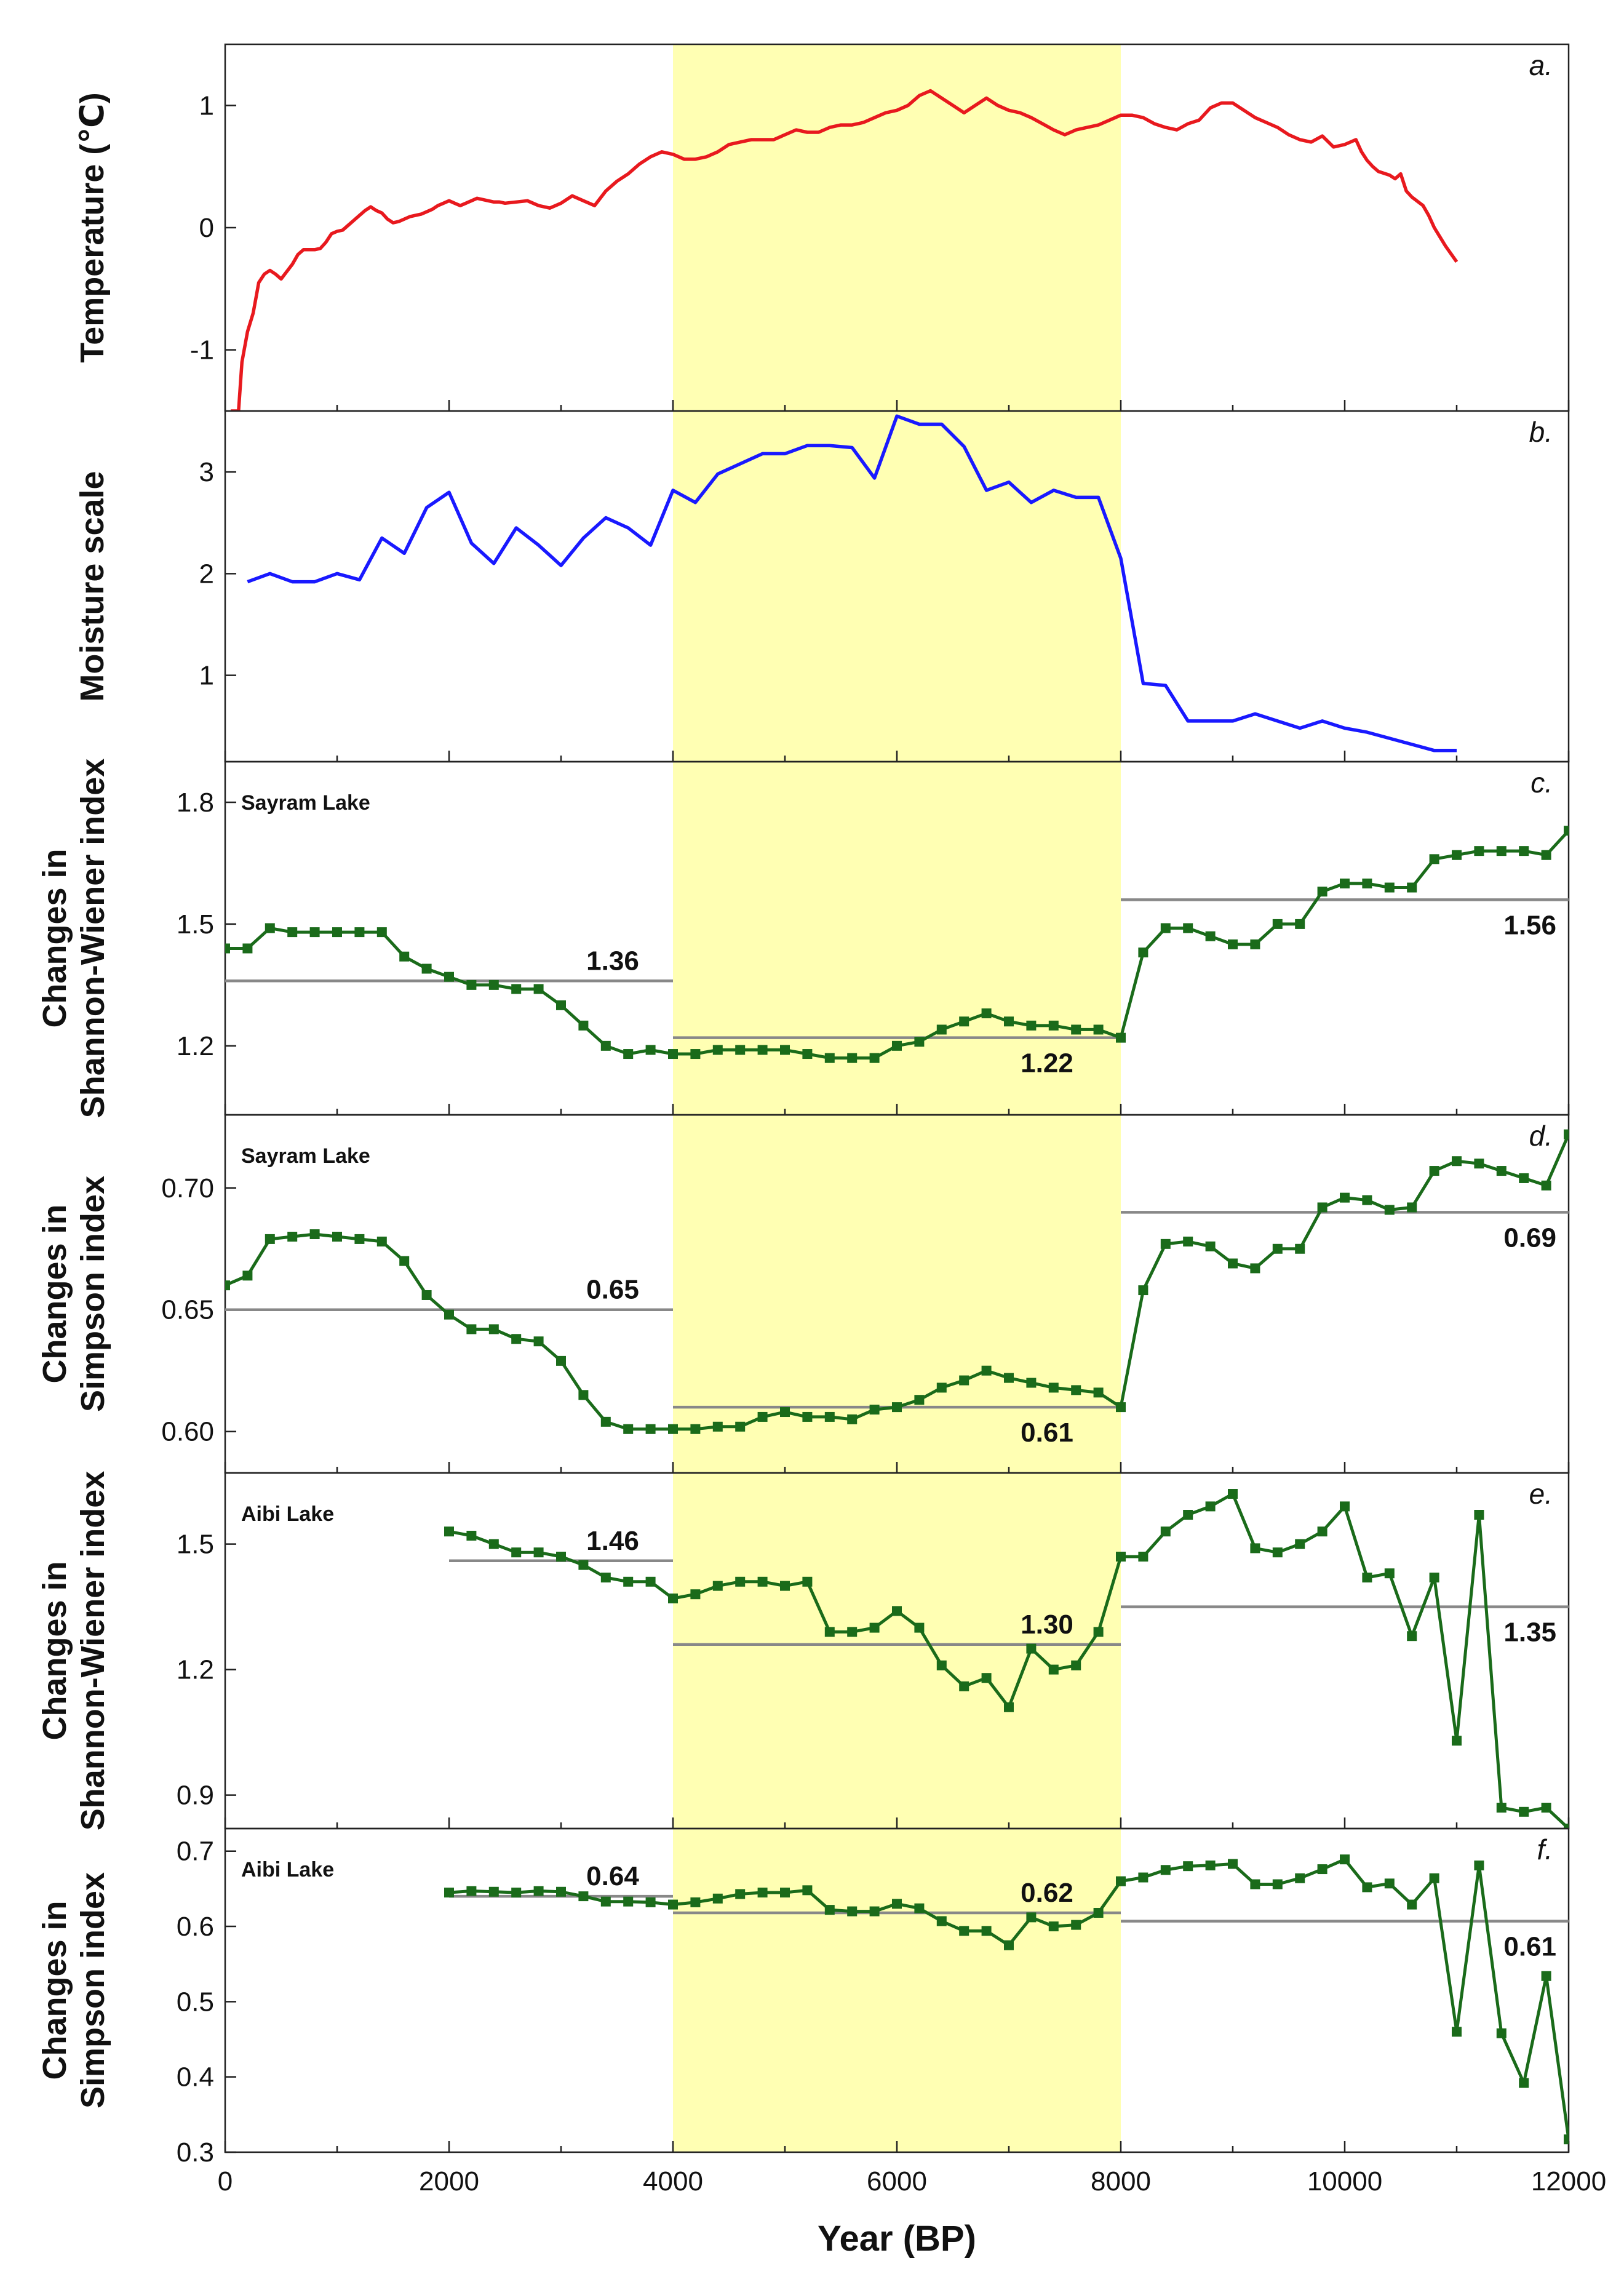 Image resolution: width=1624 pixels, height=2282 pixels. I want to click on y-axis-title: Simpson index, so click(92, 1990).